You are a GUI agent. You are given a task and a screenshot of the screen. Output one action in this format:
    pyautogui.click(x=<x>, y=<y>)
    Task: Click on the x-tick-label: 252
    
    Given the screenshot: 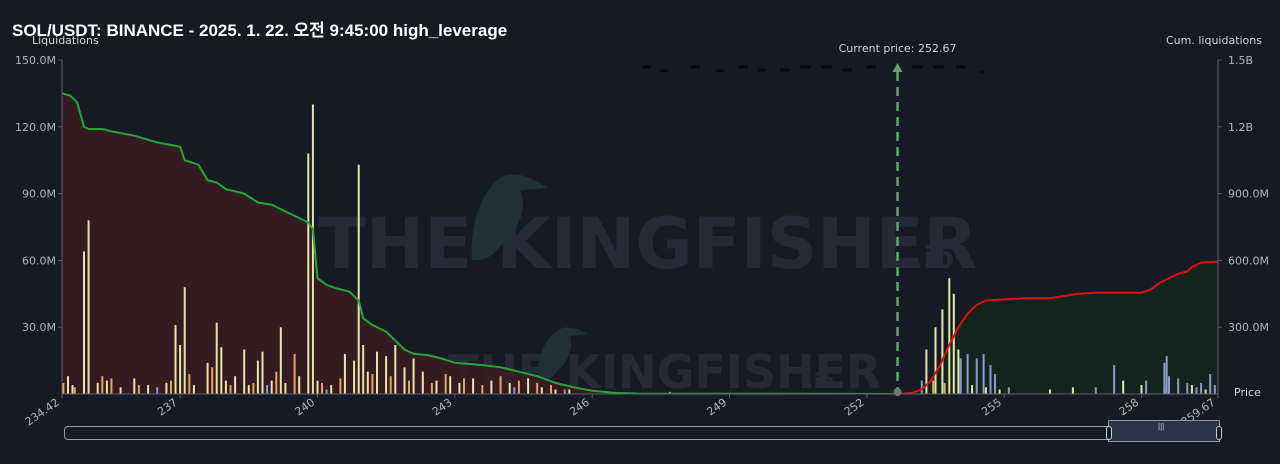 What is the action you would take?
    pyautogui.click(x=854, y=407)
    